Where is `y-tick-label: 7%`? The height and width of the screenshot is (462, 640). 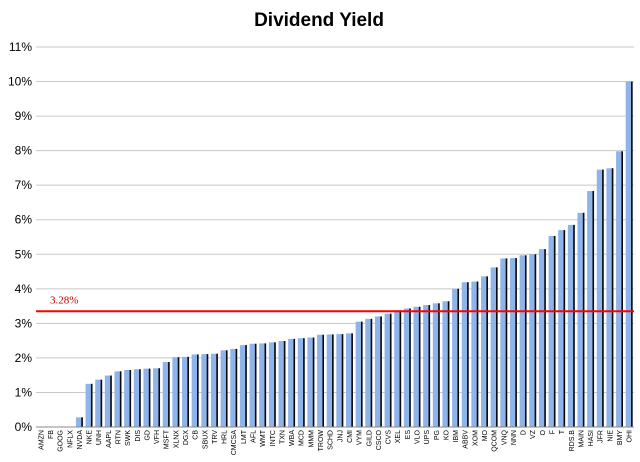
y-tick-label: 7% is located at coordinates (24, 185).